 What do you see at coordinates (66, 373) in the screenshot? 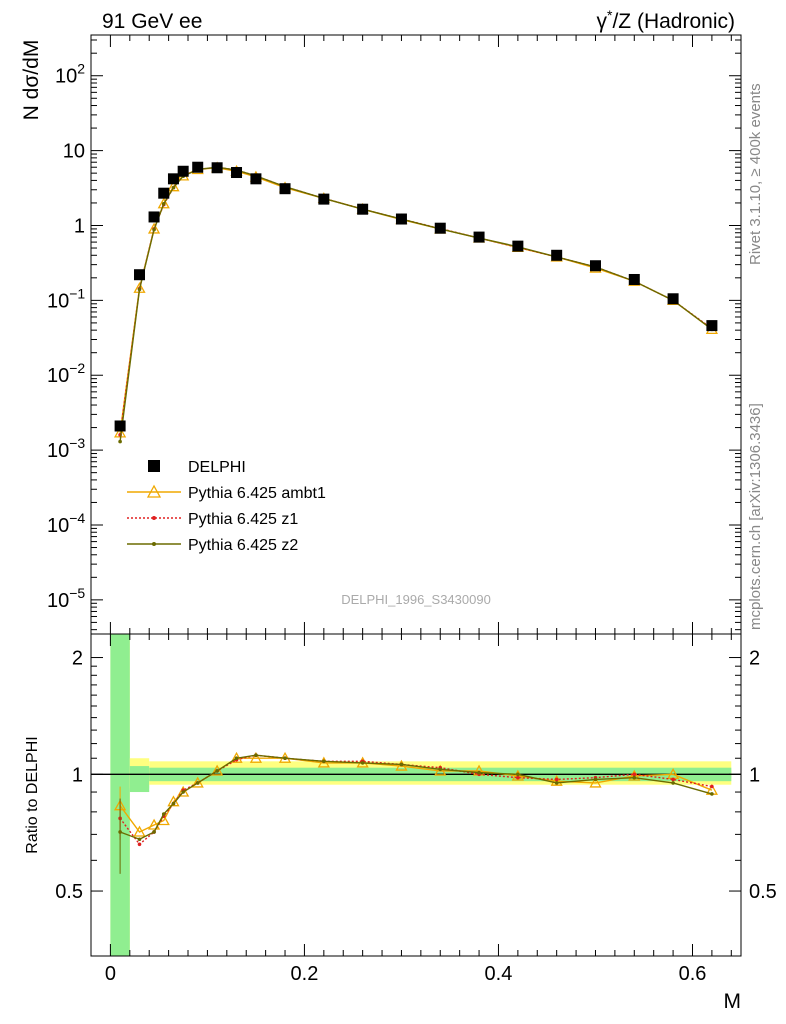
I see `main-y-tick-label: 10⁻²` at bounding box center [66, 373].